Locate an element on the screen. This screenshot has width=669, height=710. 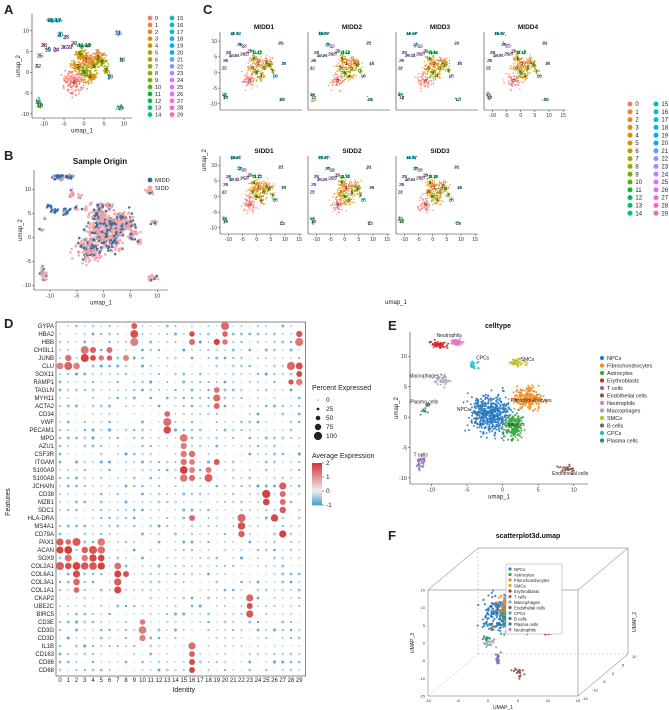
legend-label: 28 is located at coordinates (180, 109).